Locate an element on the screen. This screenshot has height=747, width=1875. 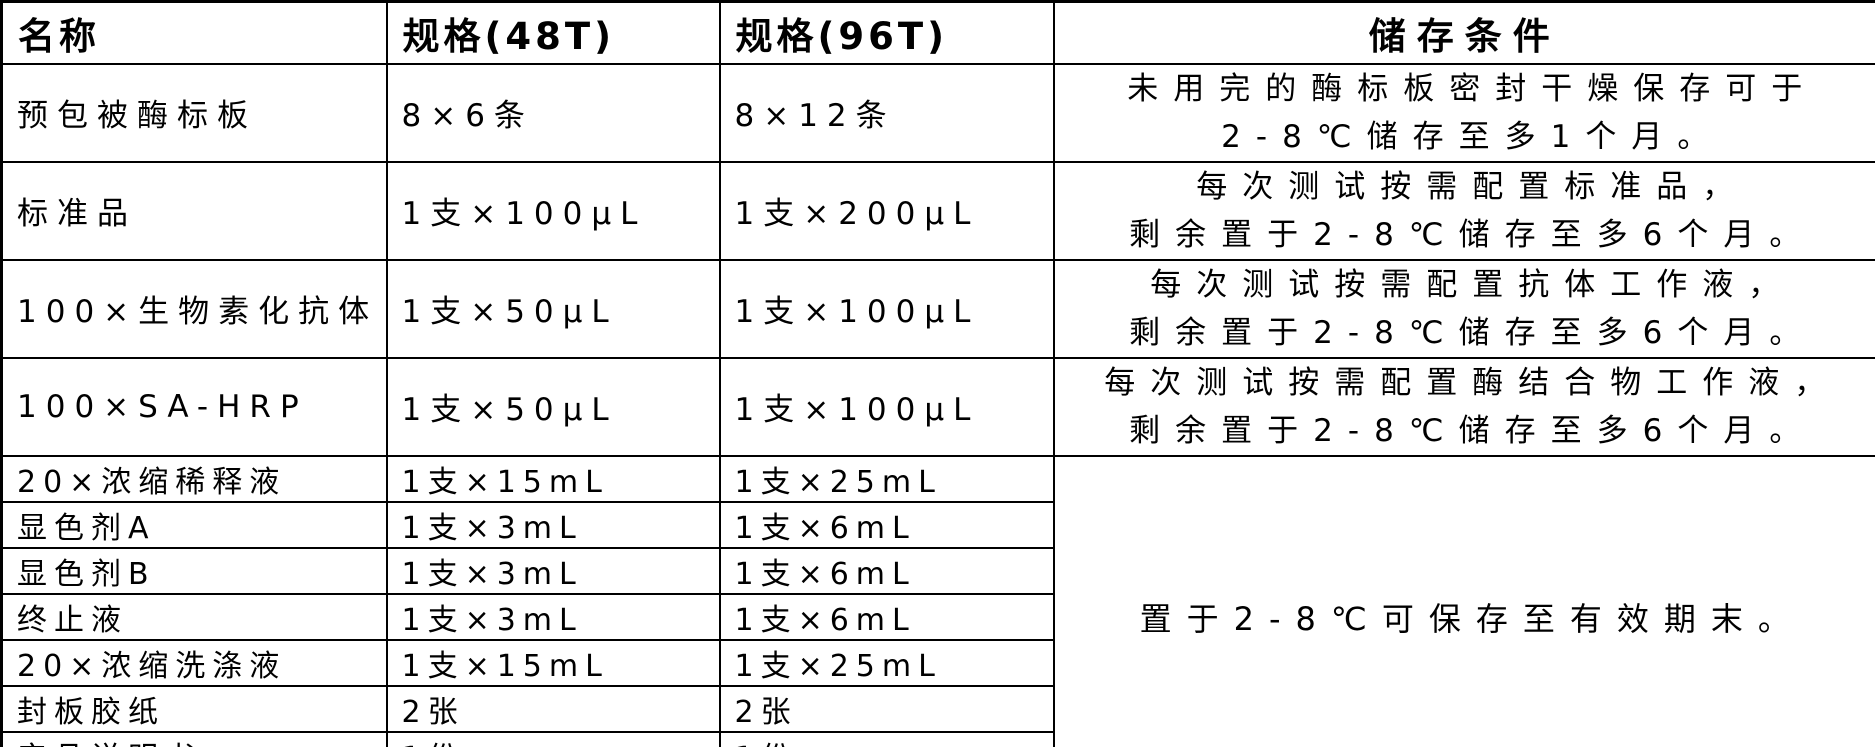
name-cell: 封板胶纸 is located at coordinates (194, 708).